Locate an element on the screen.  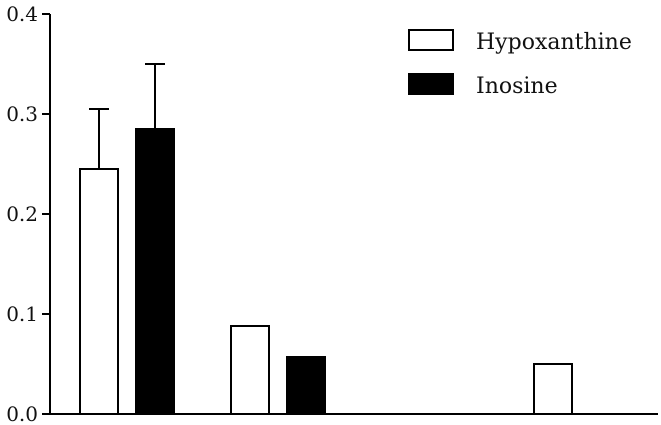
error-bars is located at coordinates (127, 116).